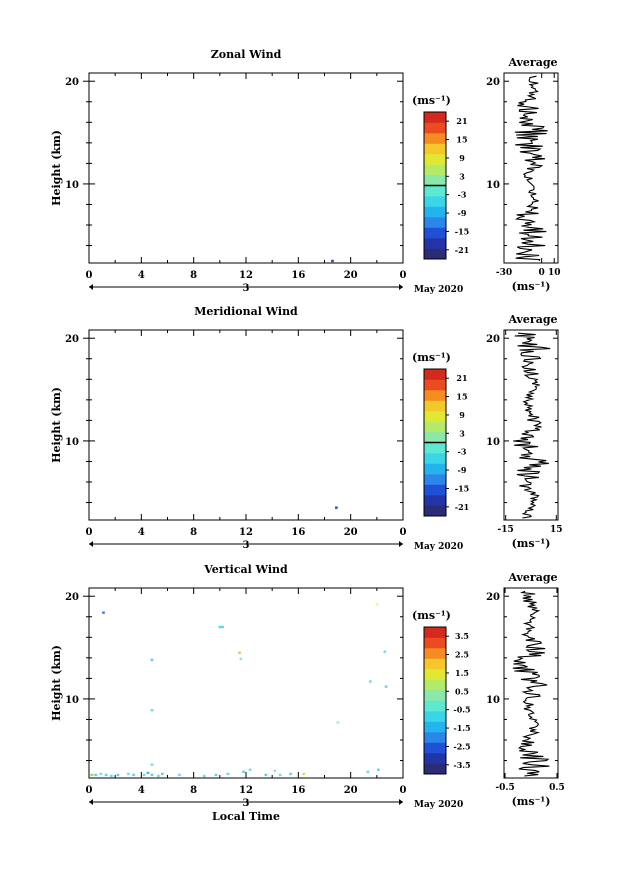 This screenshot has width=620, height=873. Describe the element at coordinates (493, 185) in the screenshot. I see `average-y-tick-label: 10` at that location.